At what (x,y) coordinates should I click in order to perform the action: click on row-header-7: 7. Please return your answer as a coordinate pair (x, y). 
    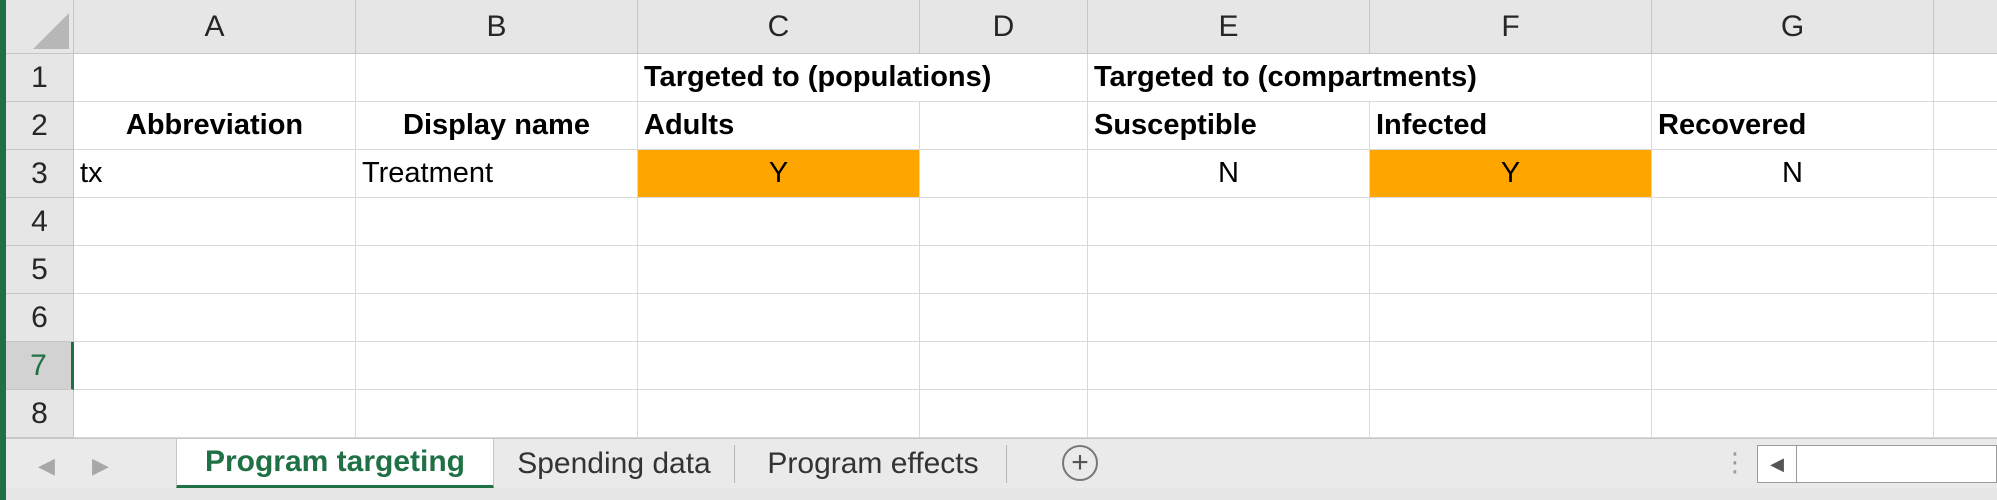
    Looking at the image, I should click on (40, 366).